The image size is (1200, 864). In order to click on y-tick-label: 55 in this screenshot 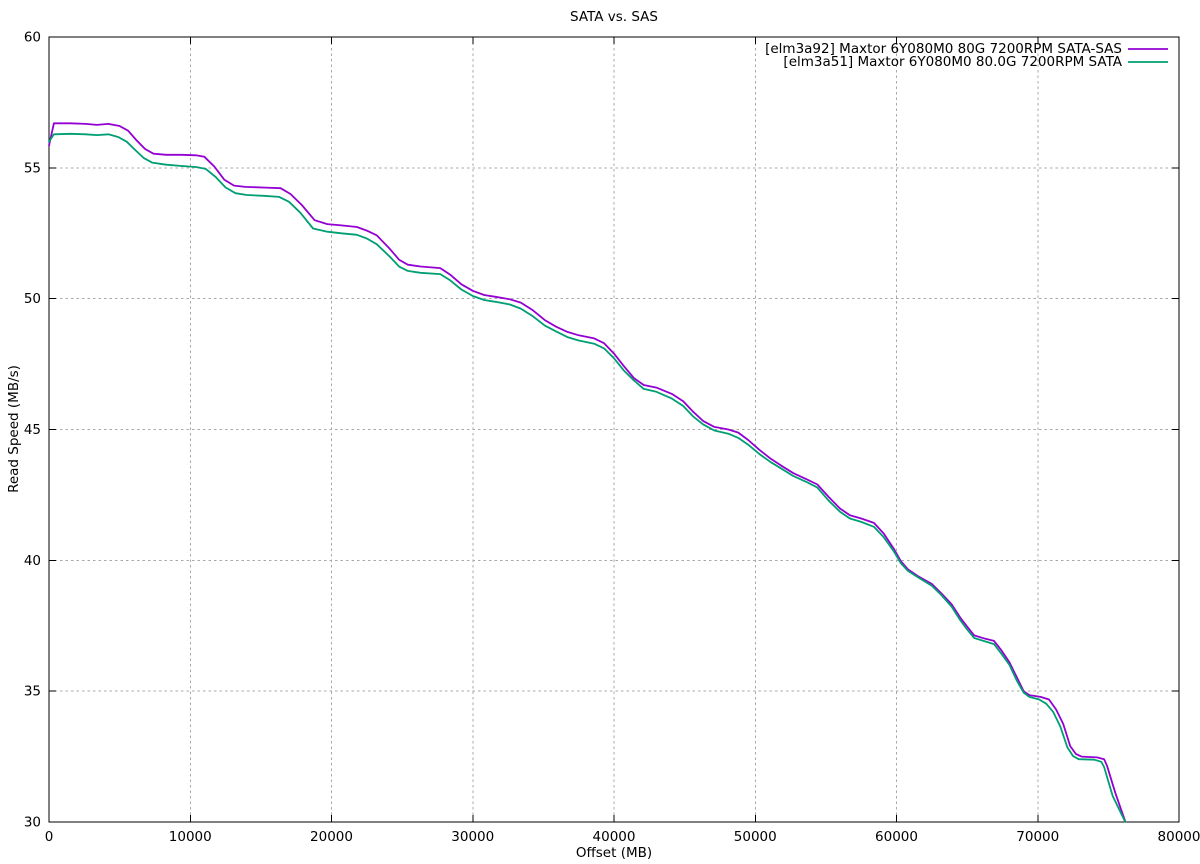, I will do `click(32, 168)`.